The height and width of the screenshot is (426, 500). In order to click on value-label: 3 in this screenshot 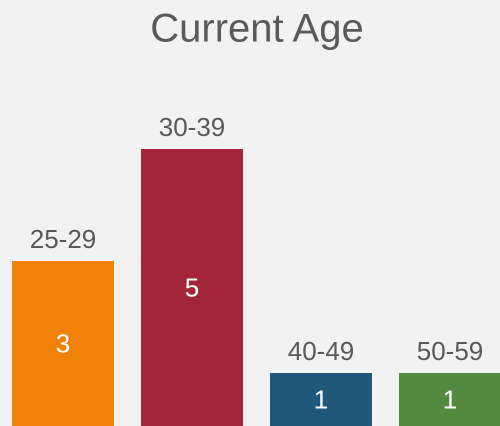, I will do `click(63, 343)`.